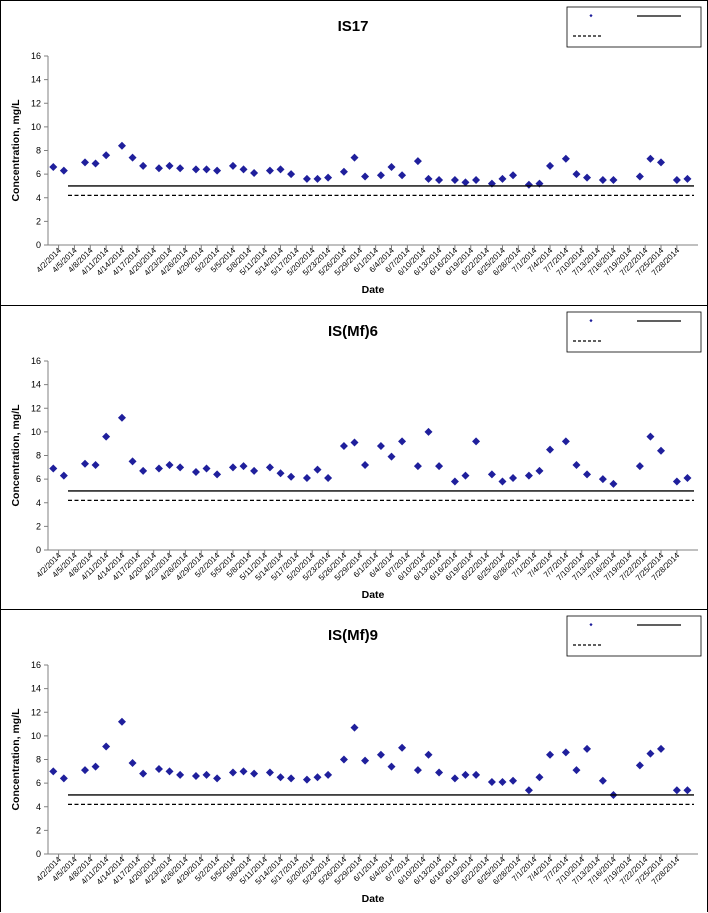  What do you see at coordinates (36, 665) in the screenshot?
I see `y-tick-label: 16` at bounding box center [36, 665].